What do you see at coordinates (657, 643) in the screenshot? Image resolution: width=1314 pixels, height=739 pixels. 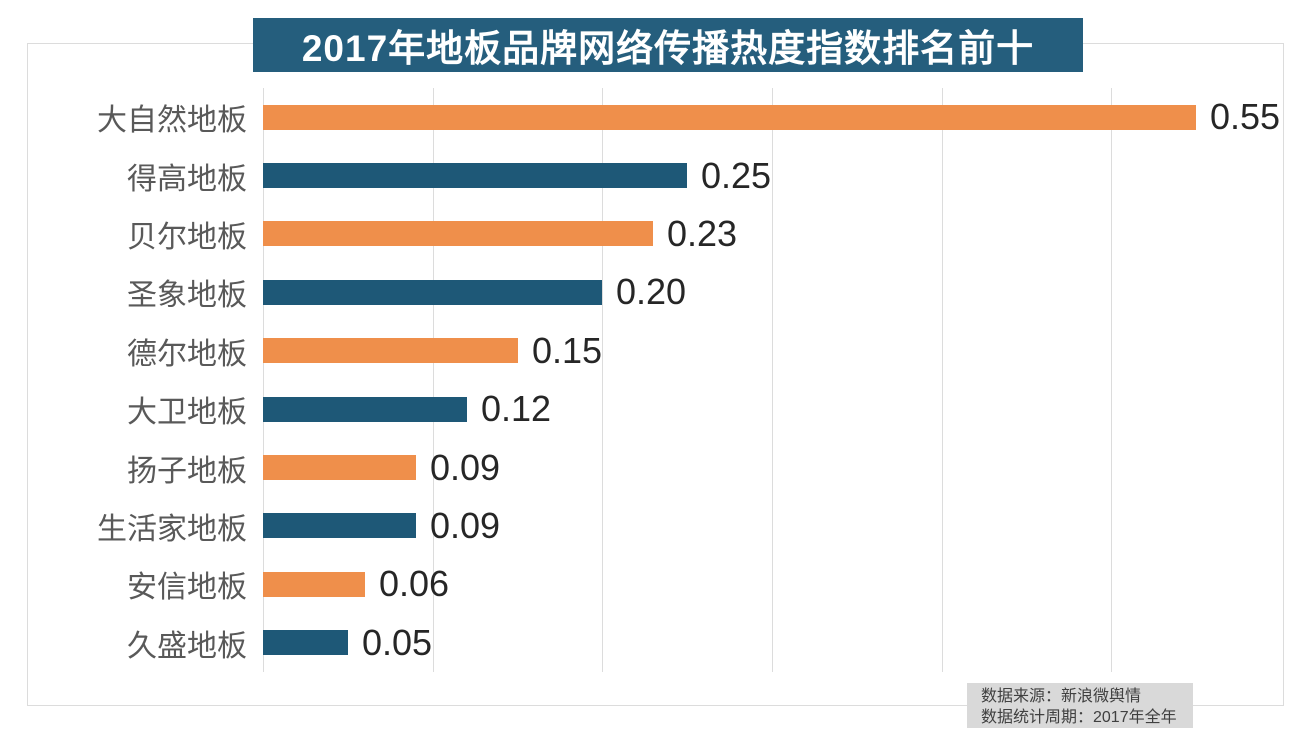 I see `bar-row-10: 久盛地板 0.05` at bounding box center [657, 643].